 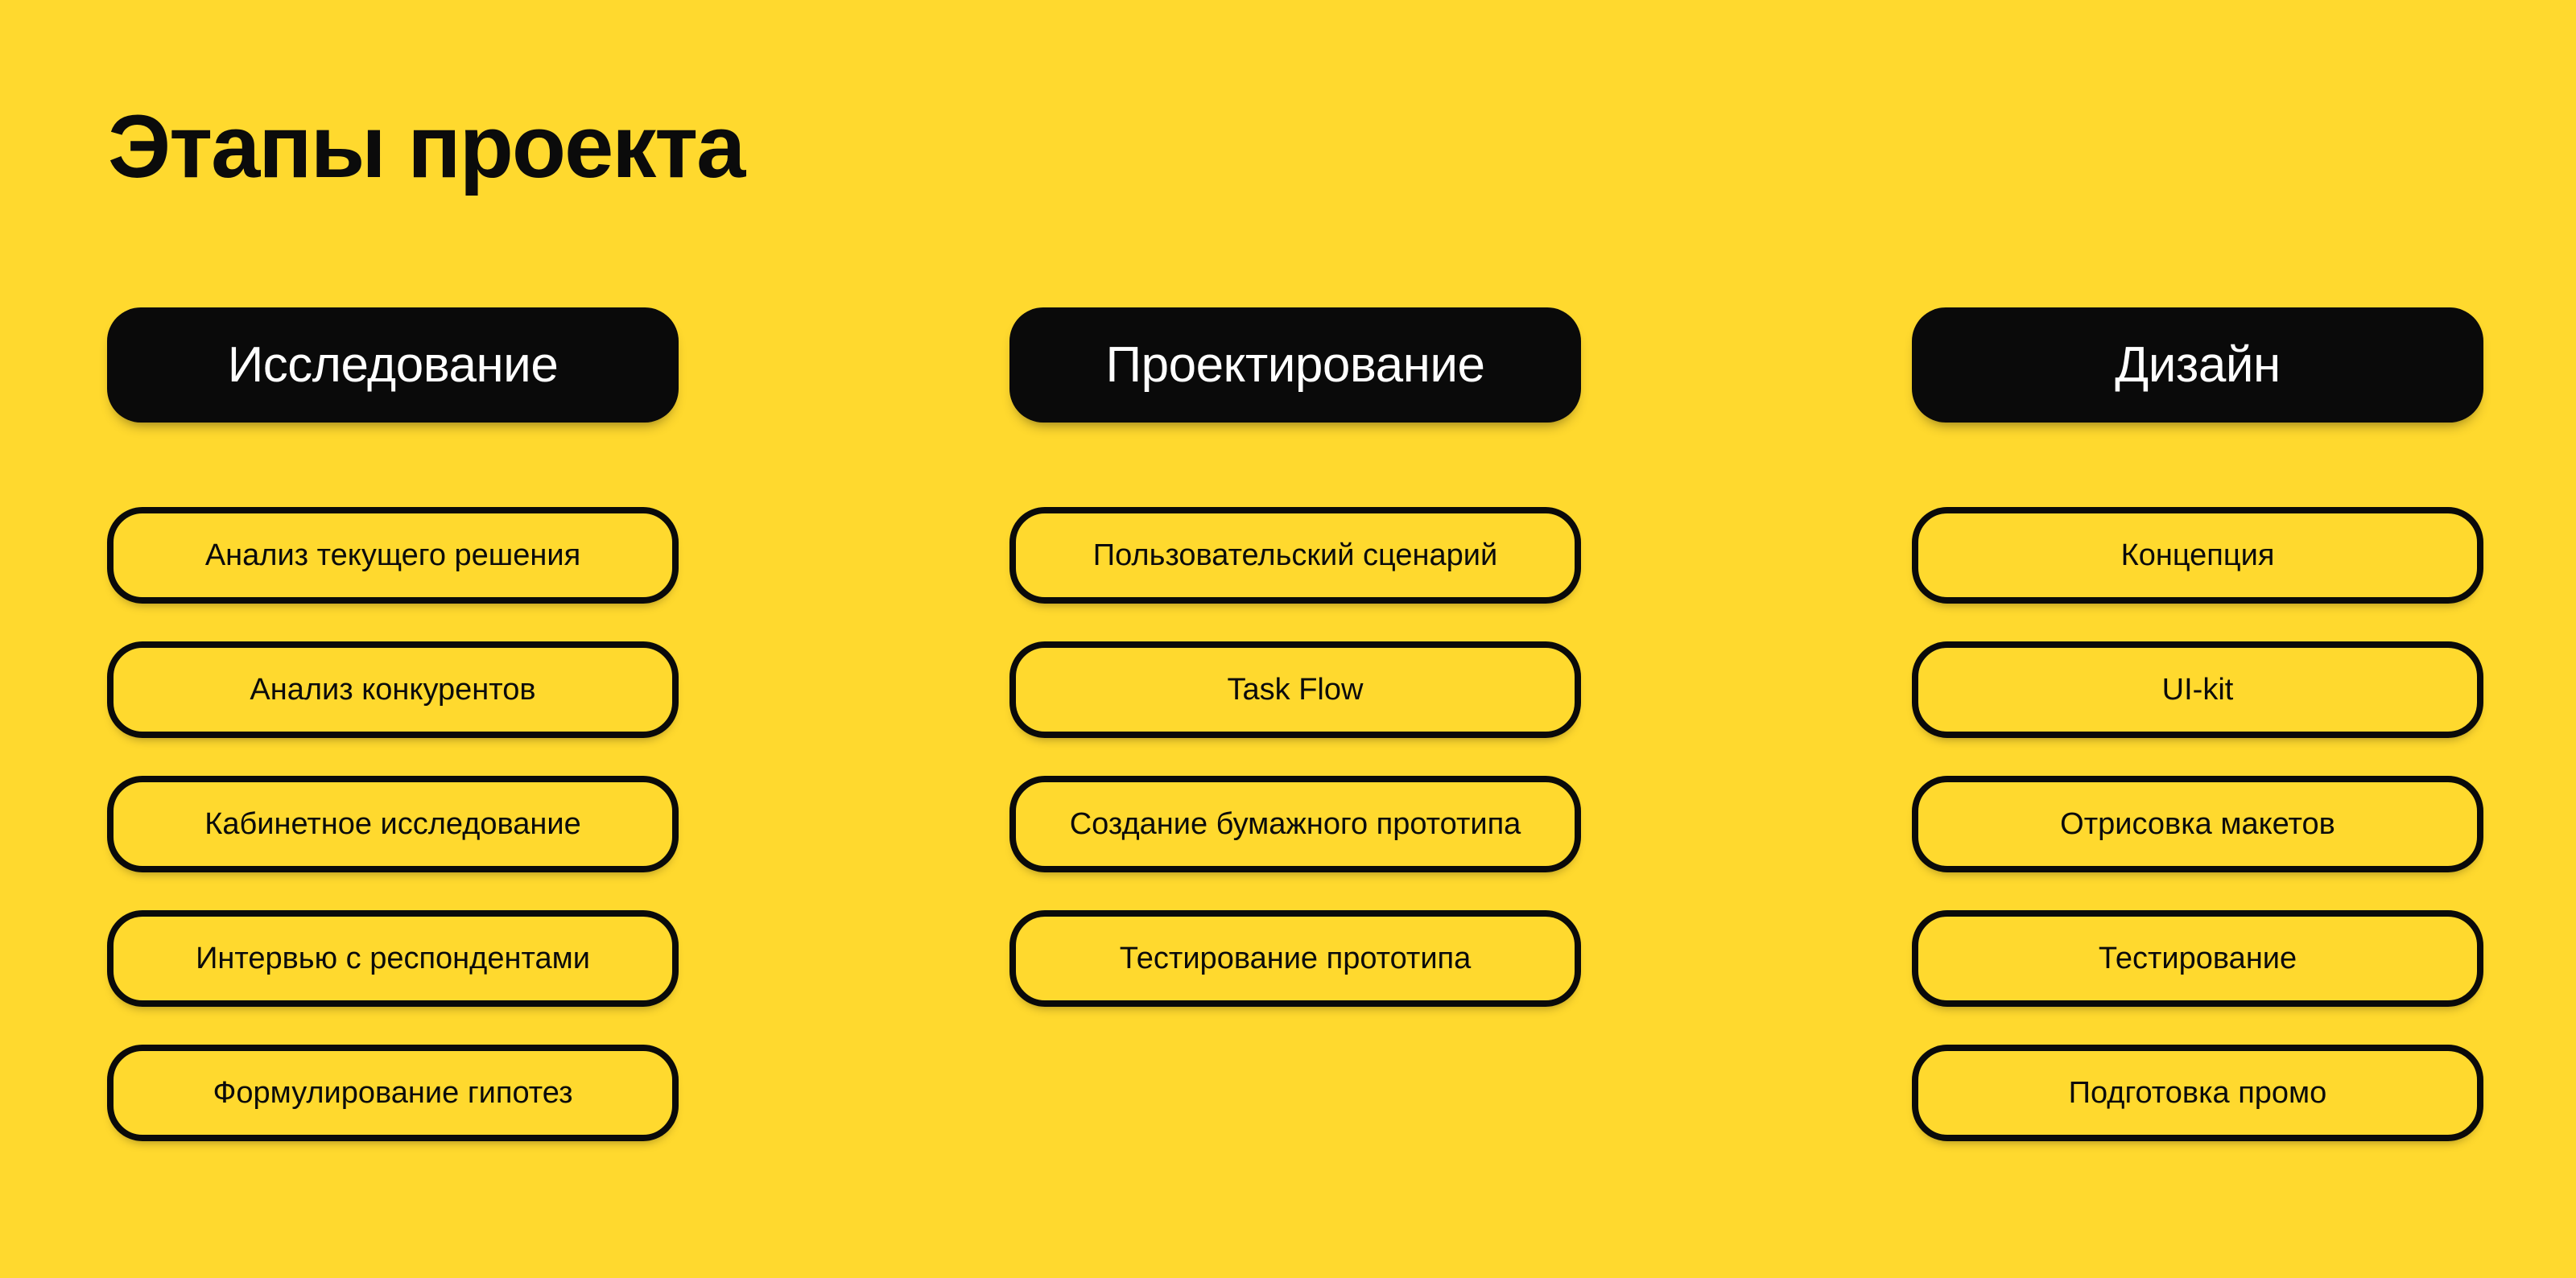 What do you see at coordinates (1295, 365) in the screenshot?
I see `stage-header-planning: Проектирование` at bounding box center [1295, 365].